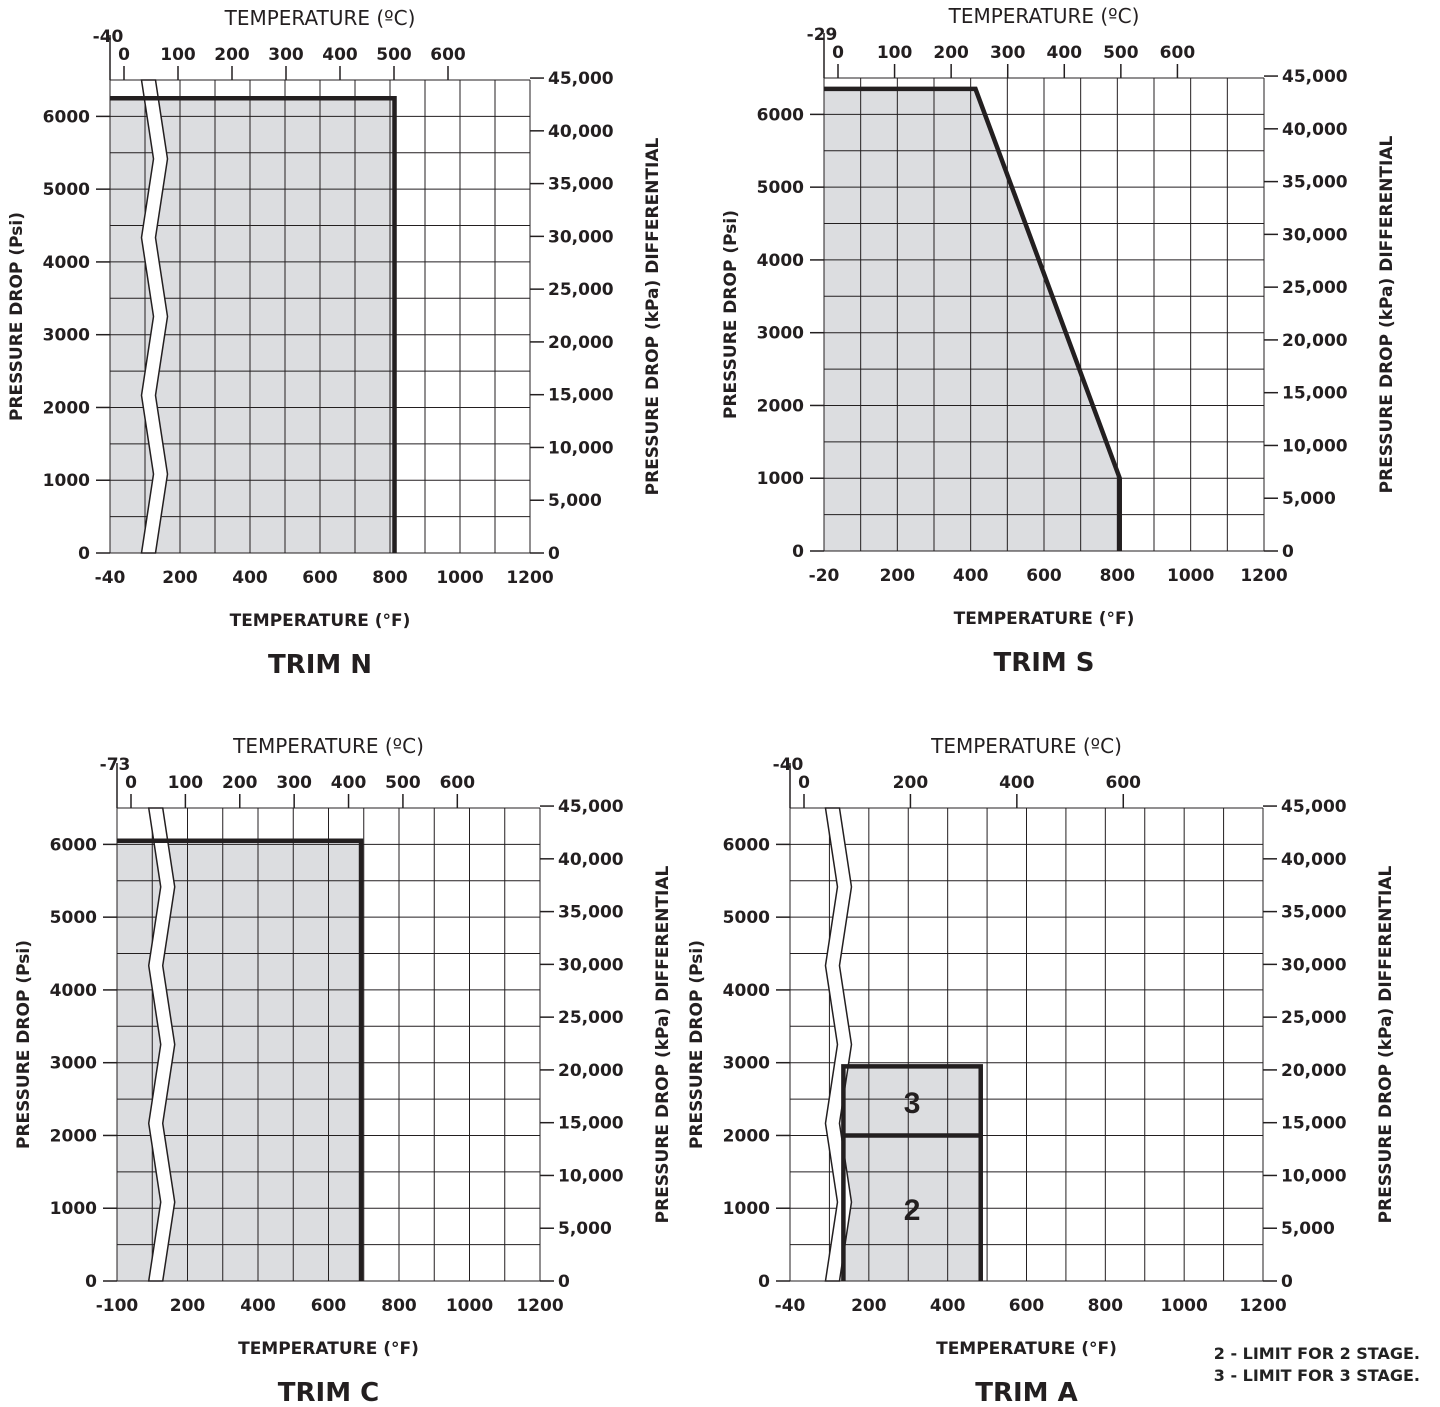 The image size is (1440, 1407). I want to click on x2-tick-label: 500, so click(403, 783).